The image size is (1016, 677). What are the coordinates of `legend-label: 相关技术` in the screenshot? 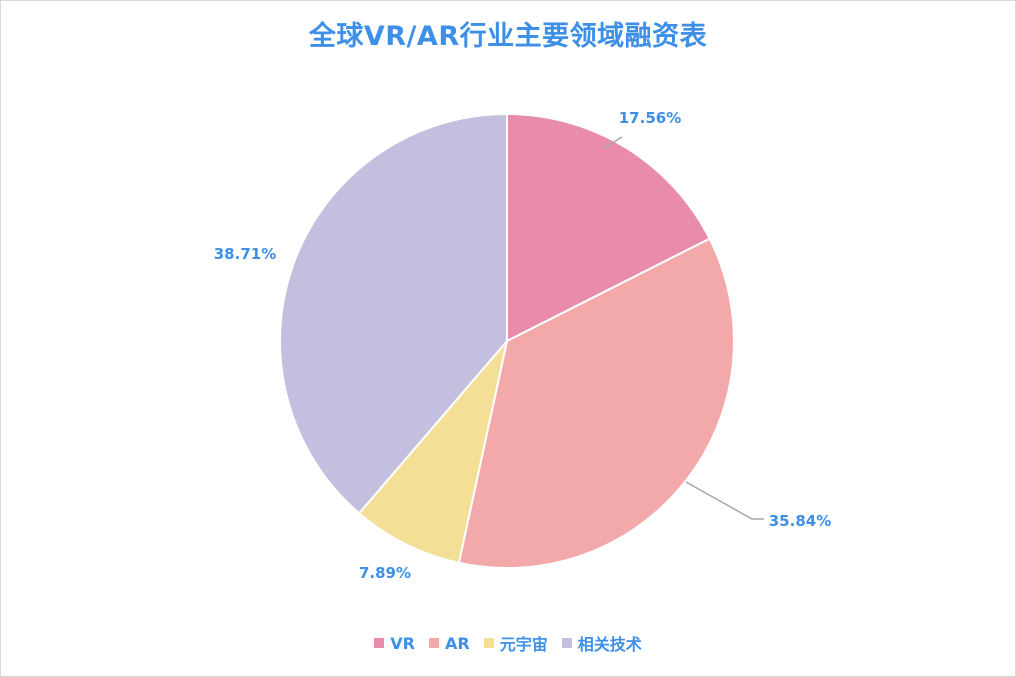 It's located at (609, 644).